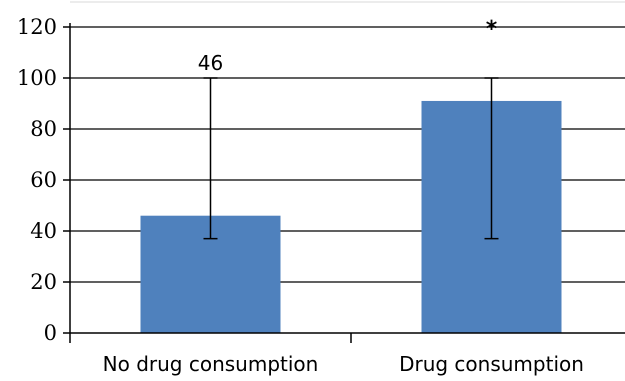  Describe the element at coordinates (43, 180) in the screenshot. I see `y-tick-label: 60` at that location.